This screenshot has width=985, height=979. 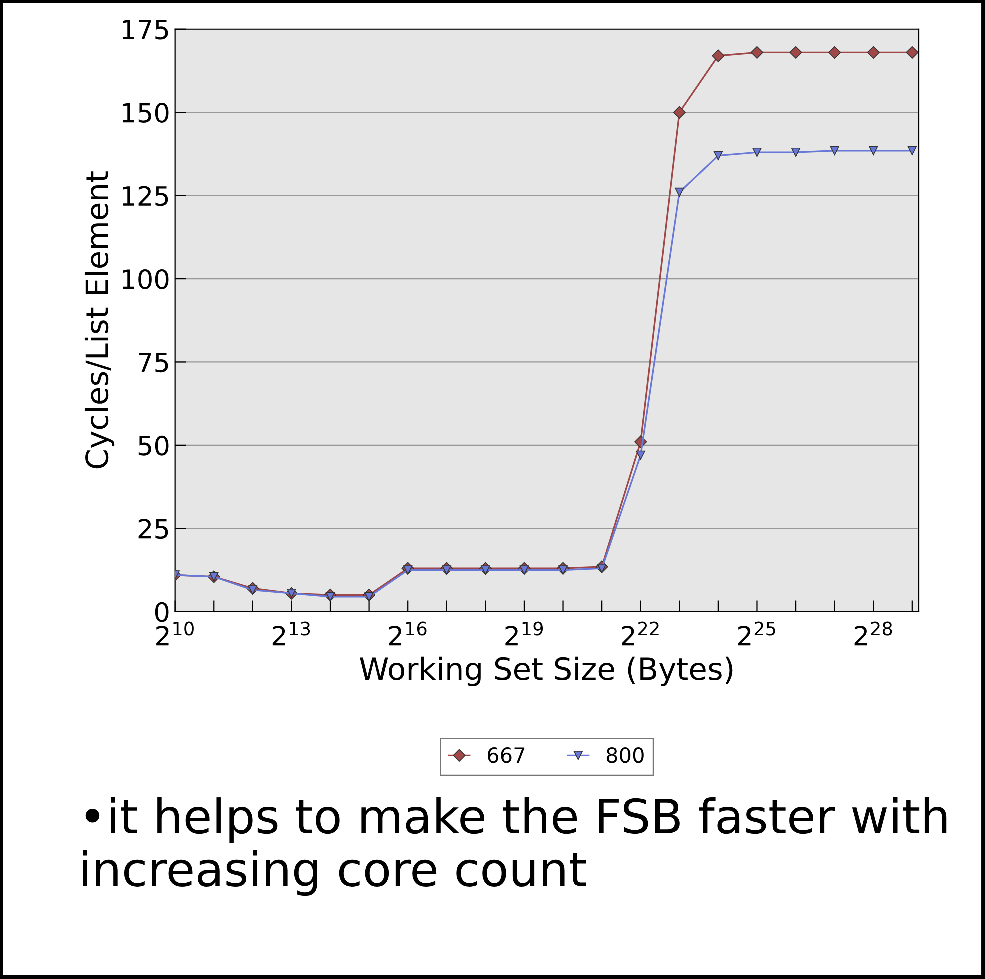 What do you see at coordinates (153, 529) in the screenshot?
I see `y-tick-label: 25` at bounding box center [153, 529].